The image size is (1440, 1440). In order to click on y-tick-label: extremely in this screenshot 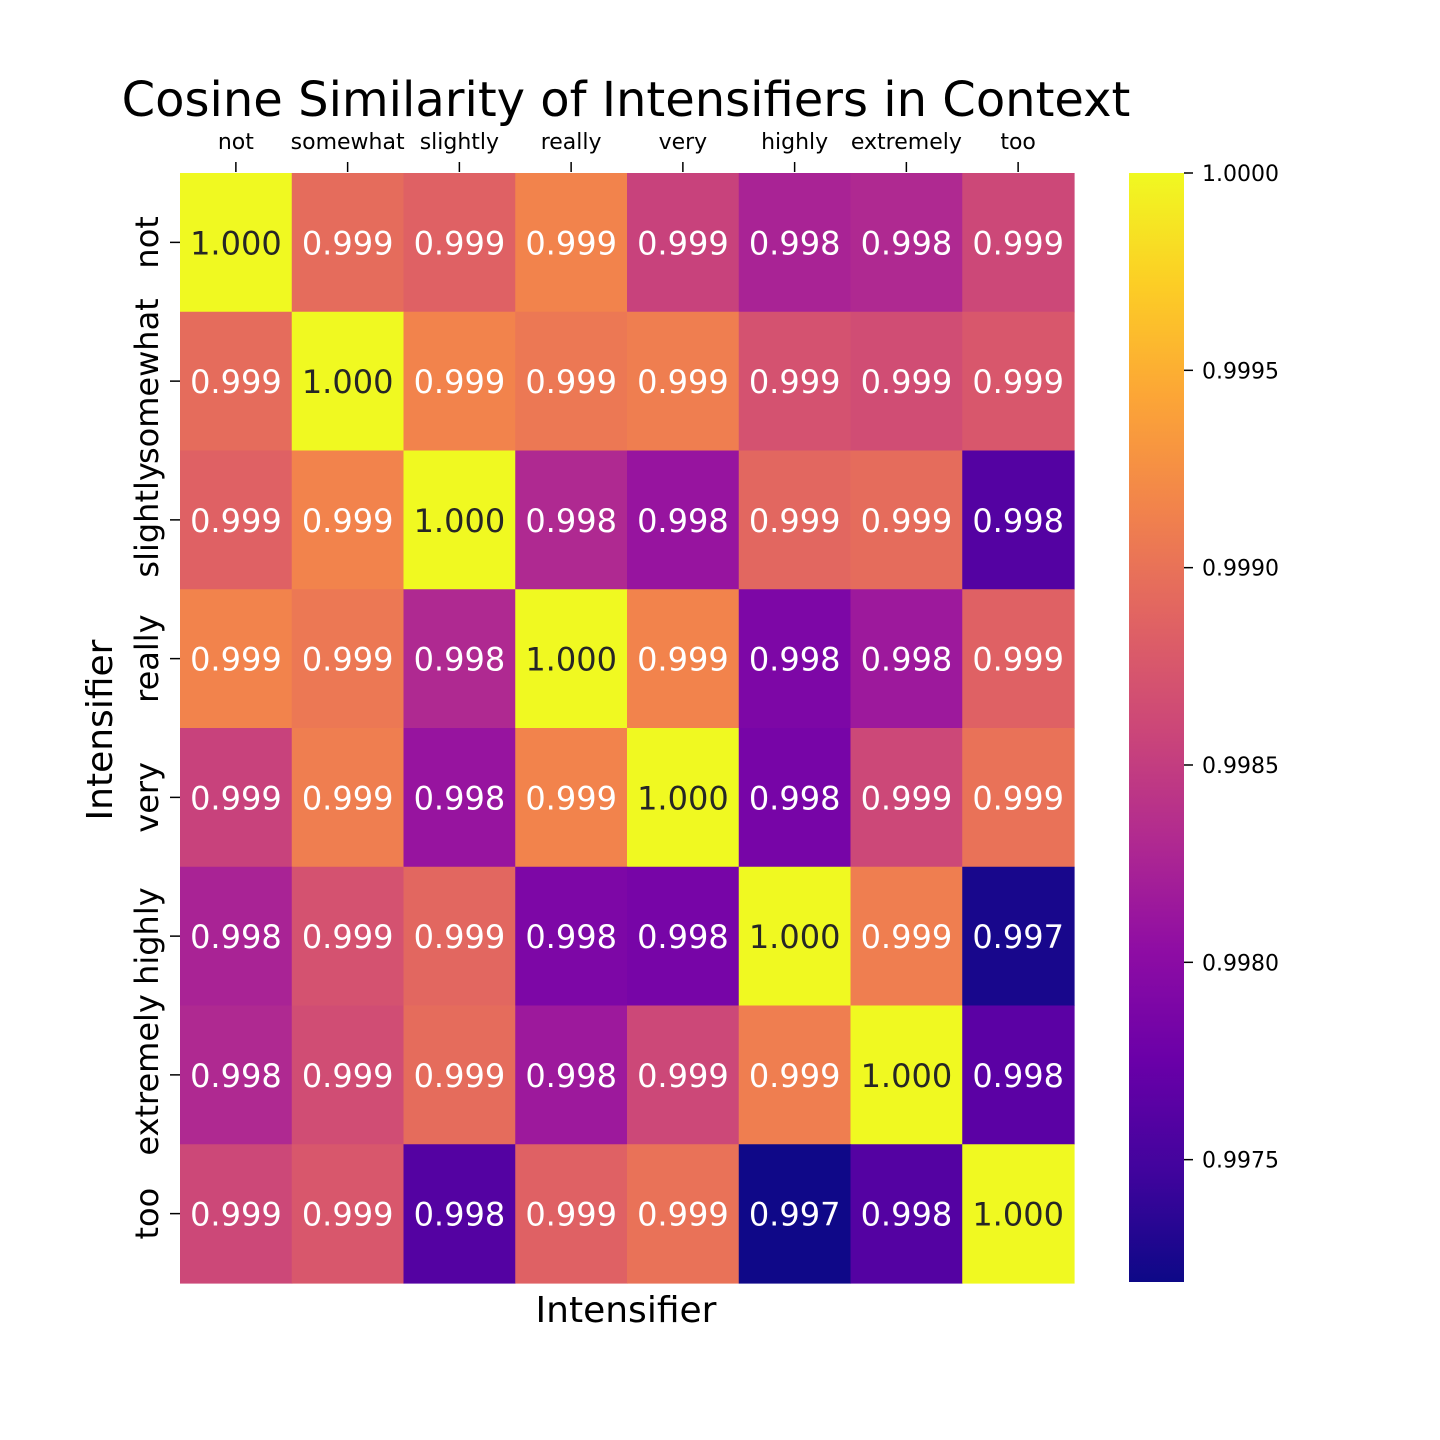, I will do `click(147, 1074)`.